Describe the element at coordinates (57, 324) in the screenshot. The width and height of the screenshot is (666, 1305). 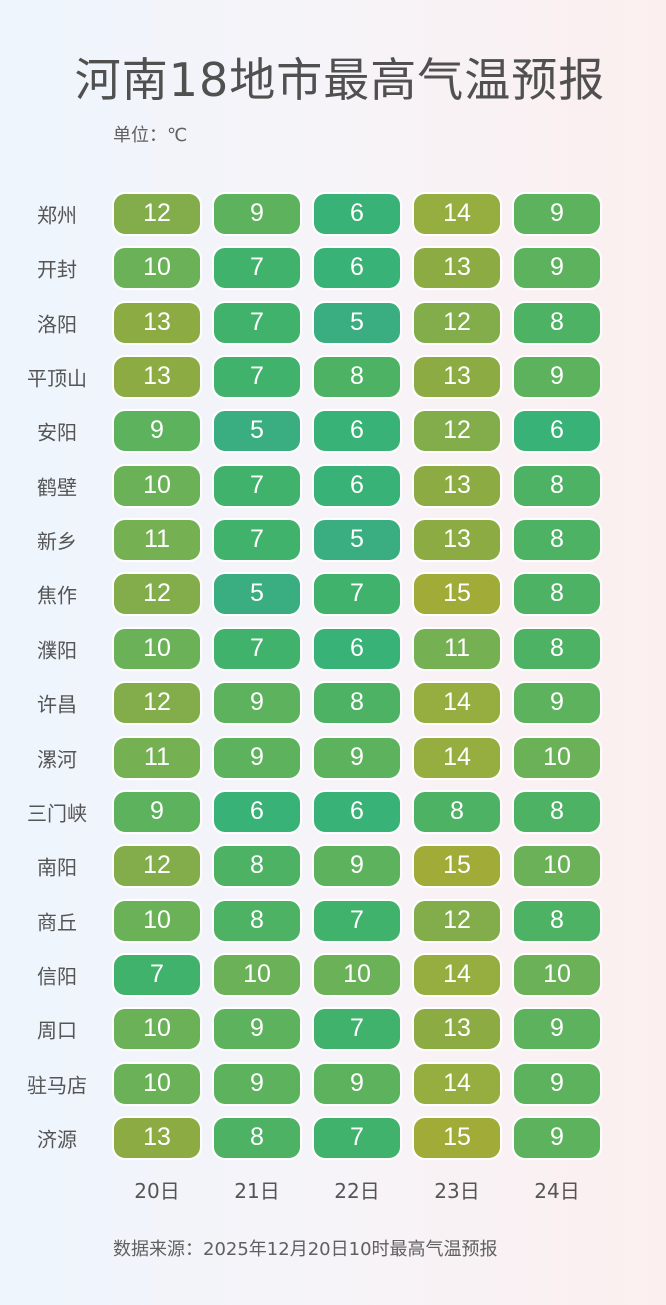
I see `row-label: 洛阳` at that location.